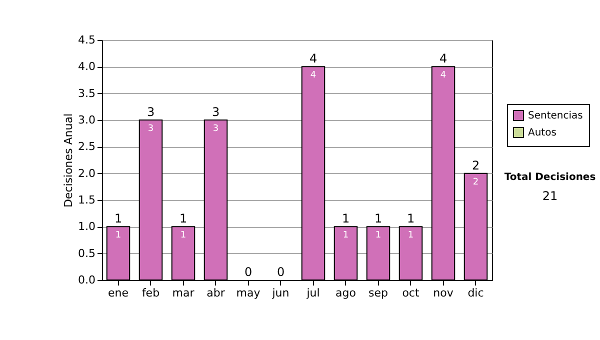  Describe the element at coordinates (87, 67) in the screenshot. I see `y-tick-label: 4.0` at that location.